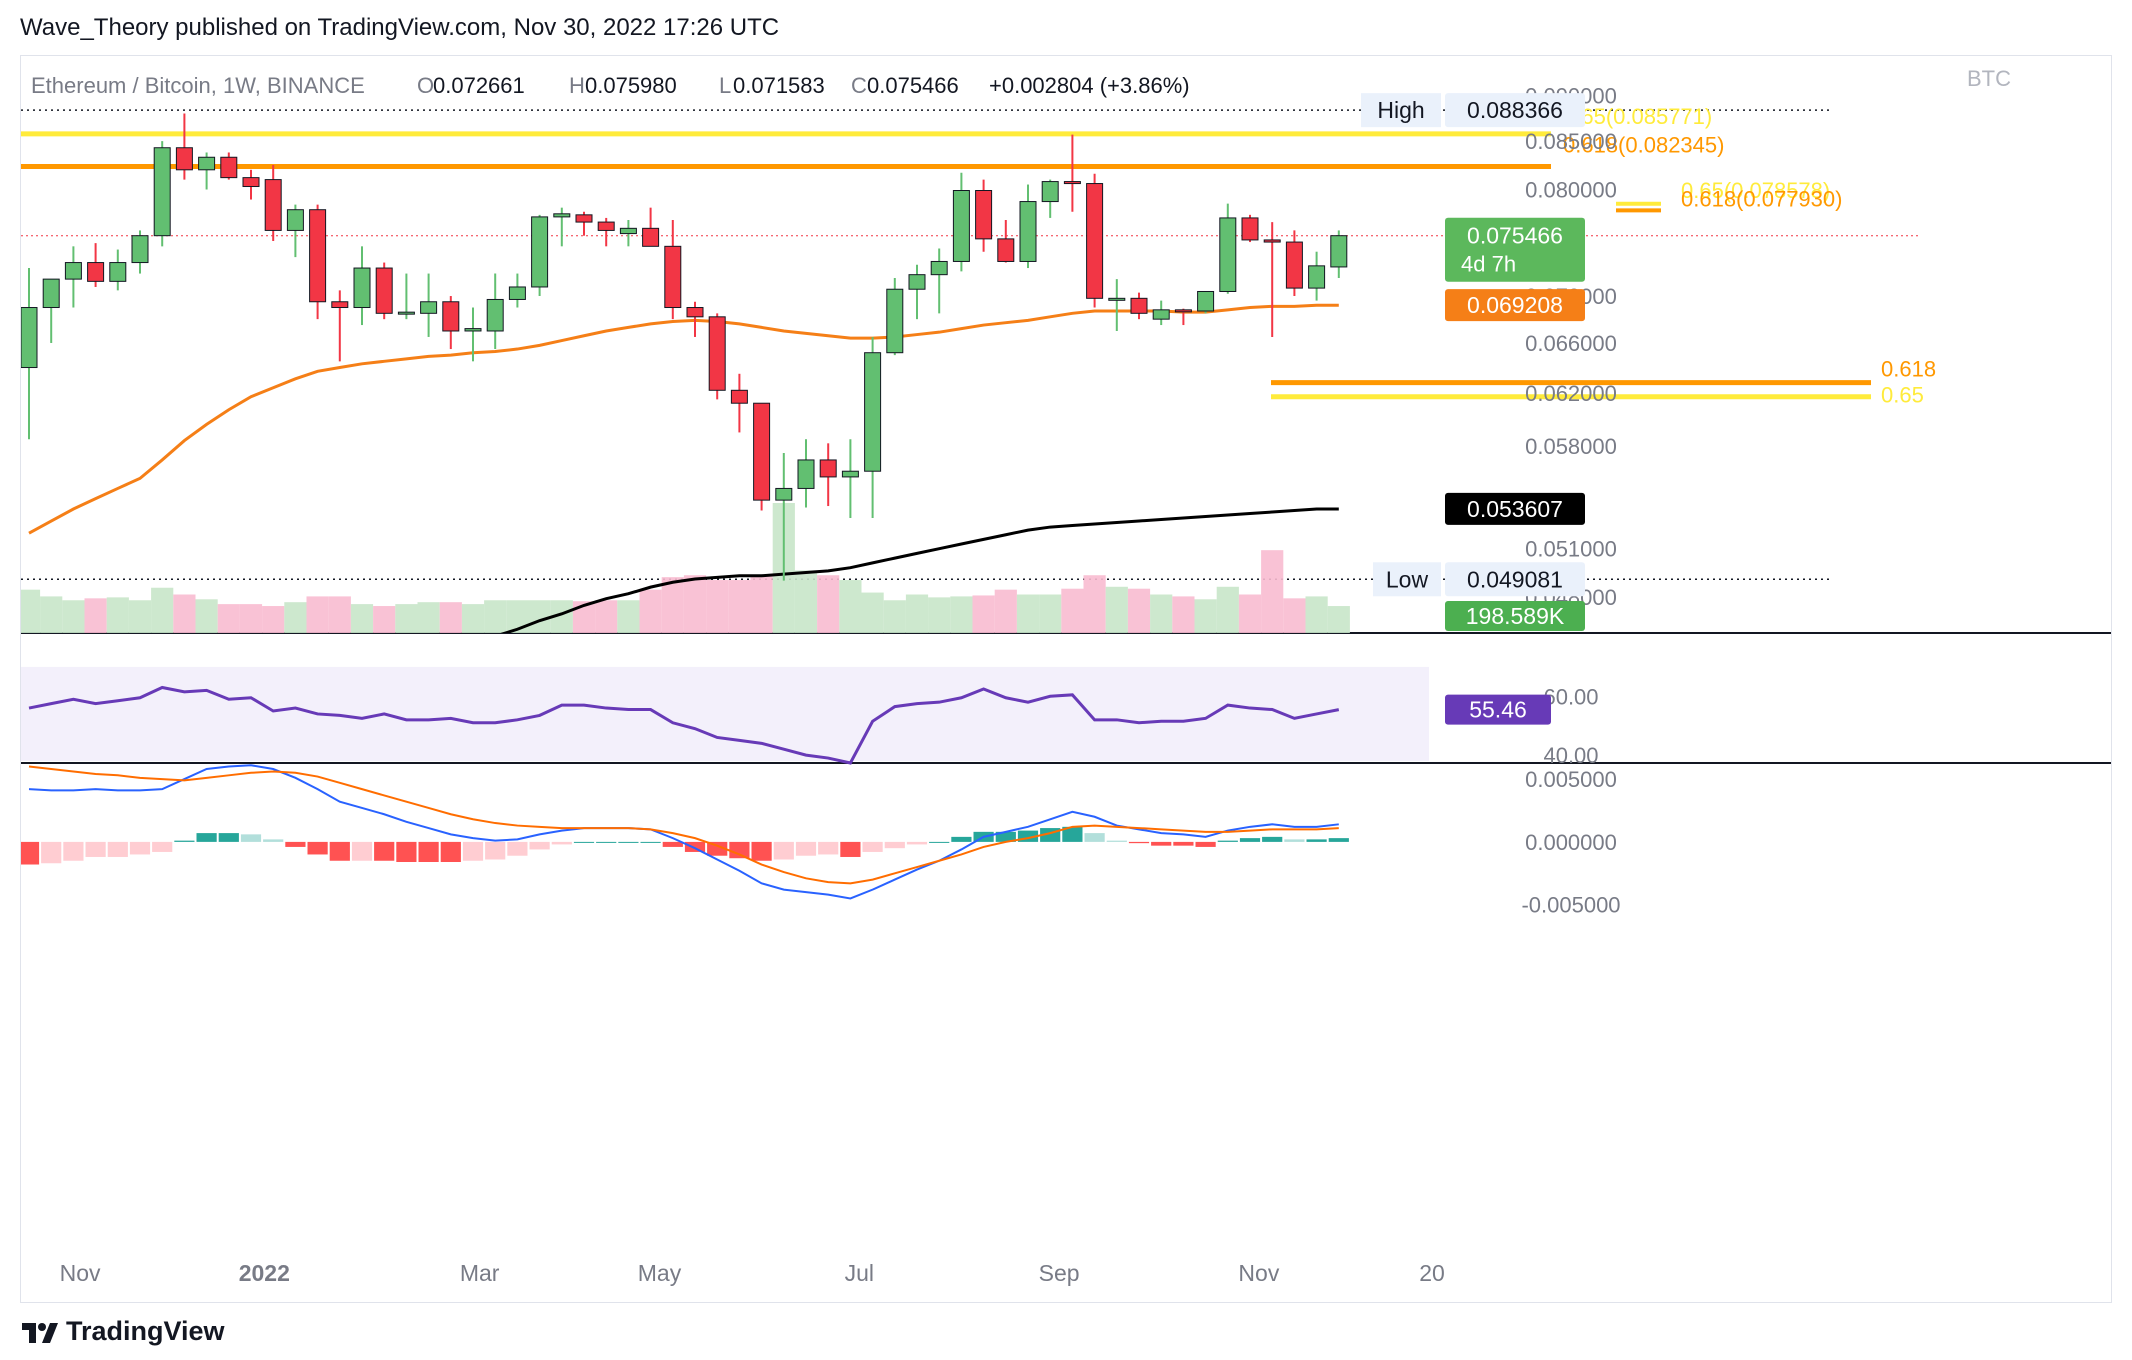  I want to click on price-tick-label: 0.066000, so click(1571, 343).